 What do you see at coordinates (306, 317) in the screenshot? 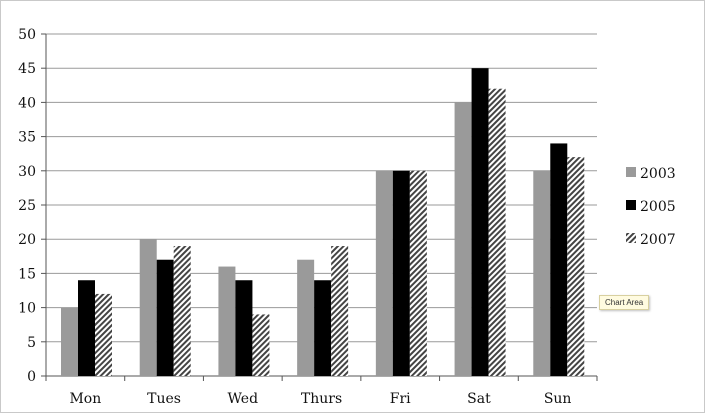
I see `bar-thurs-2003` at bounding box center [306, 317].